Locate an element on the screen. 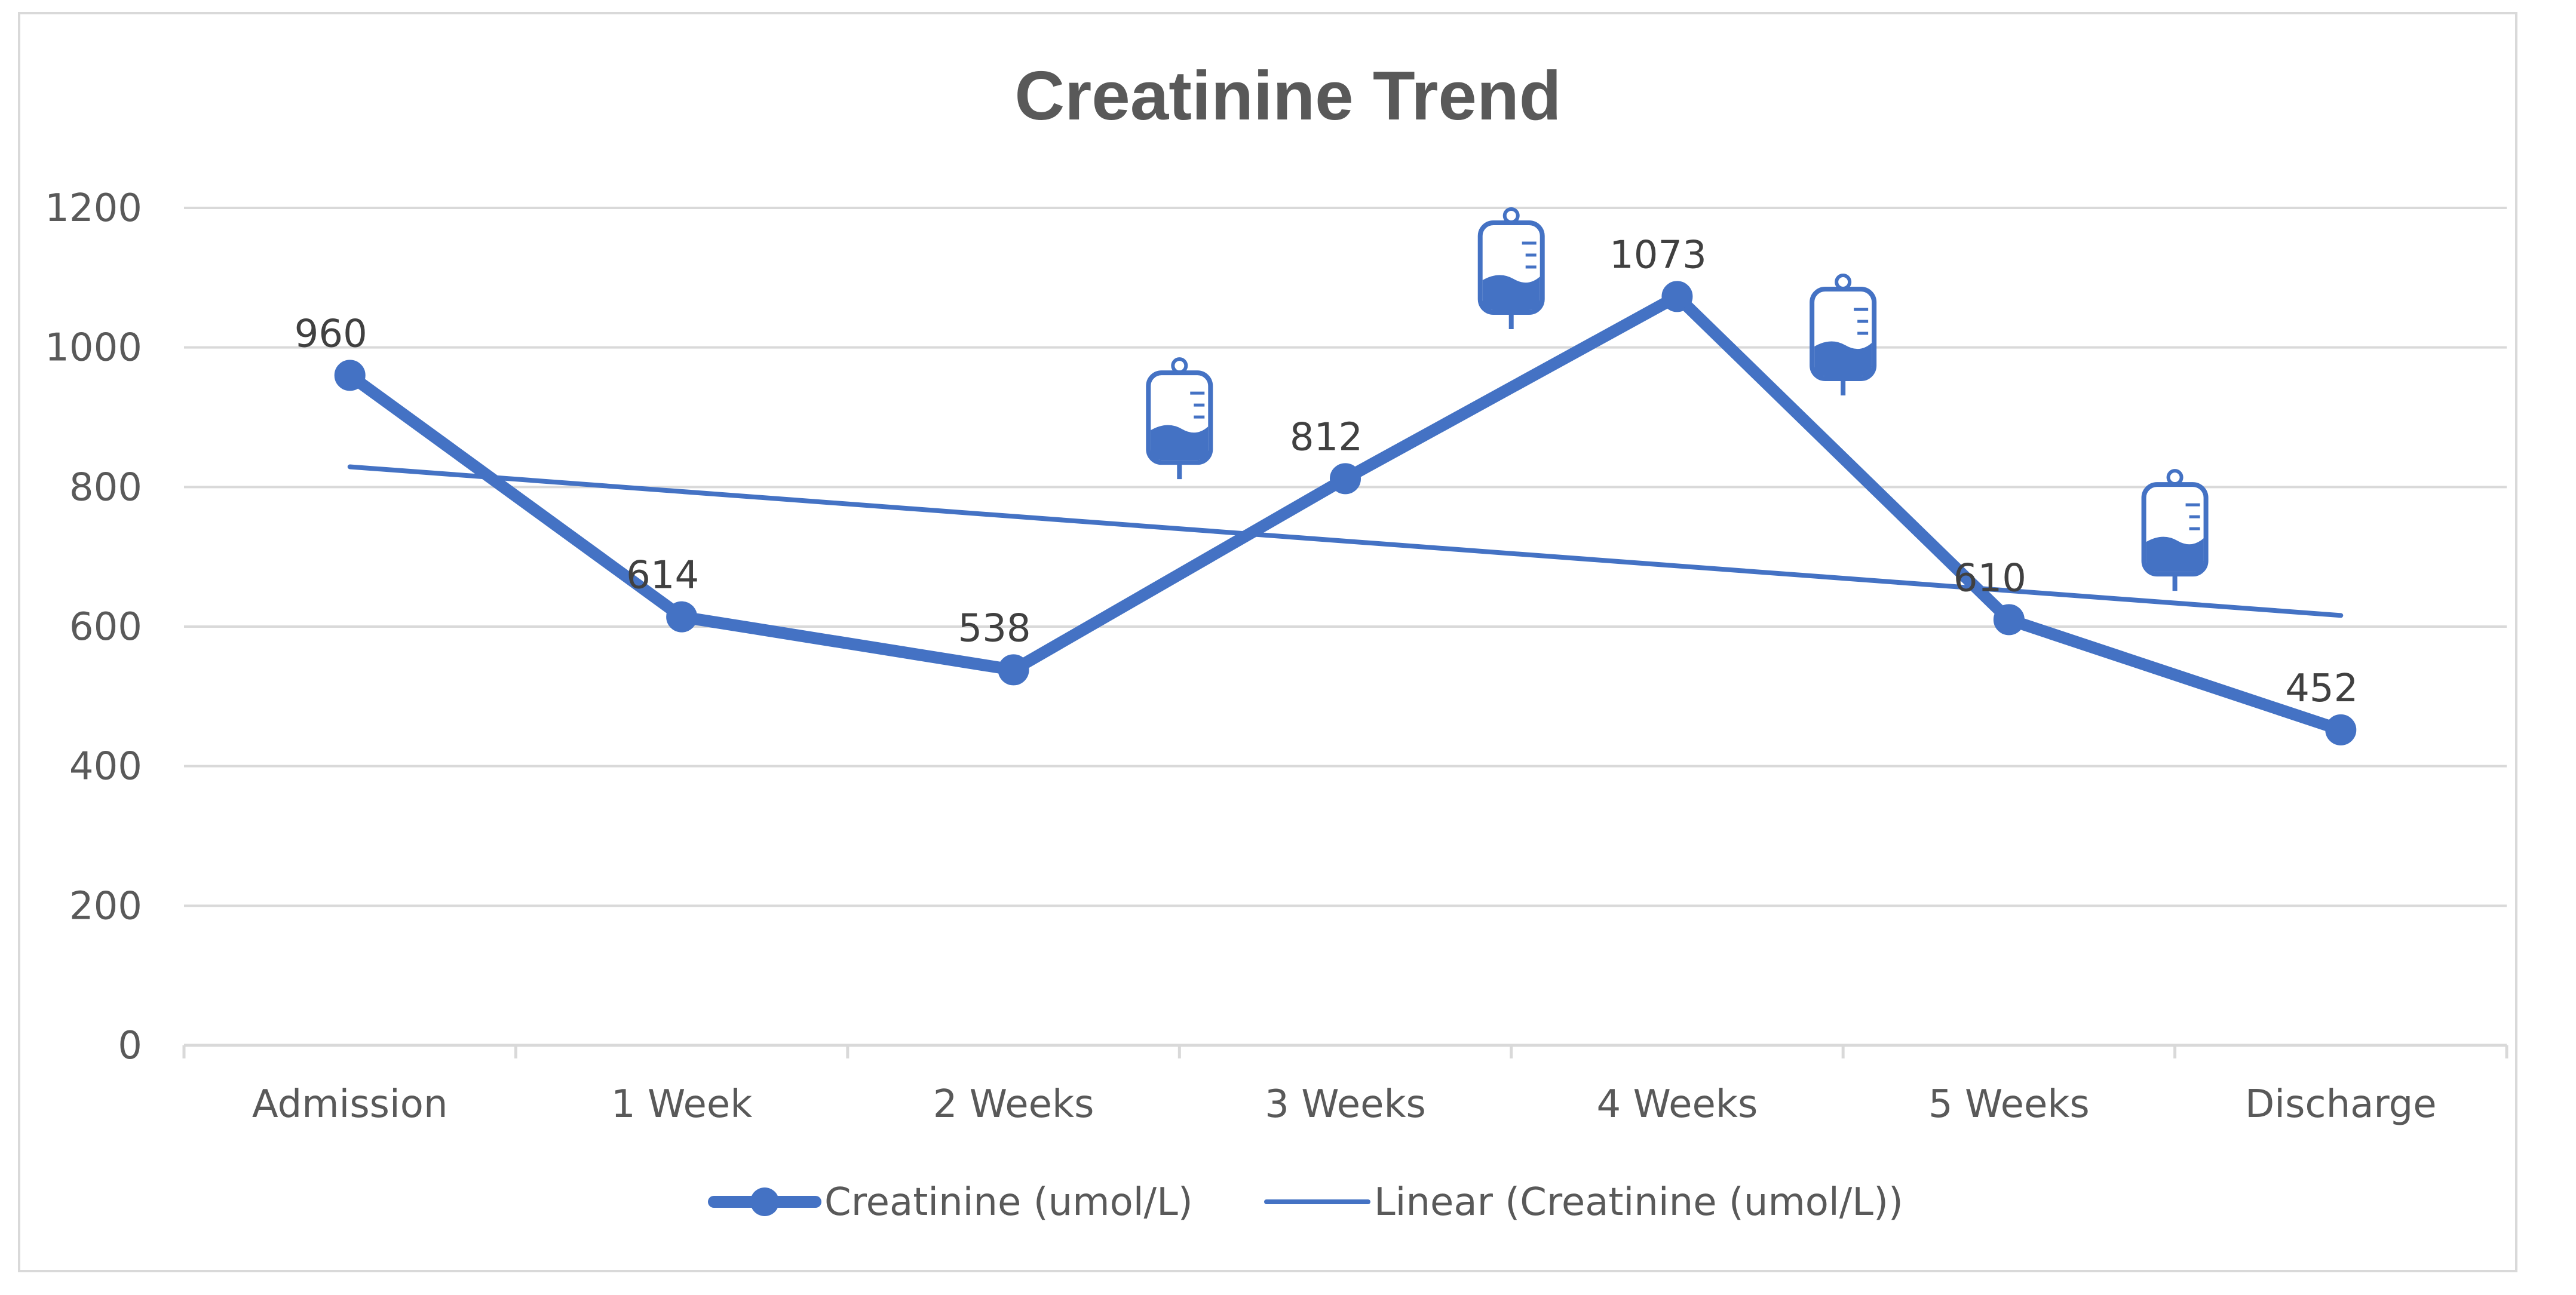 The width and height of the screenshot is (2576, 1295). x-tick-label: 4 Weeks is located at coordinates (1678, 1104).